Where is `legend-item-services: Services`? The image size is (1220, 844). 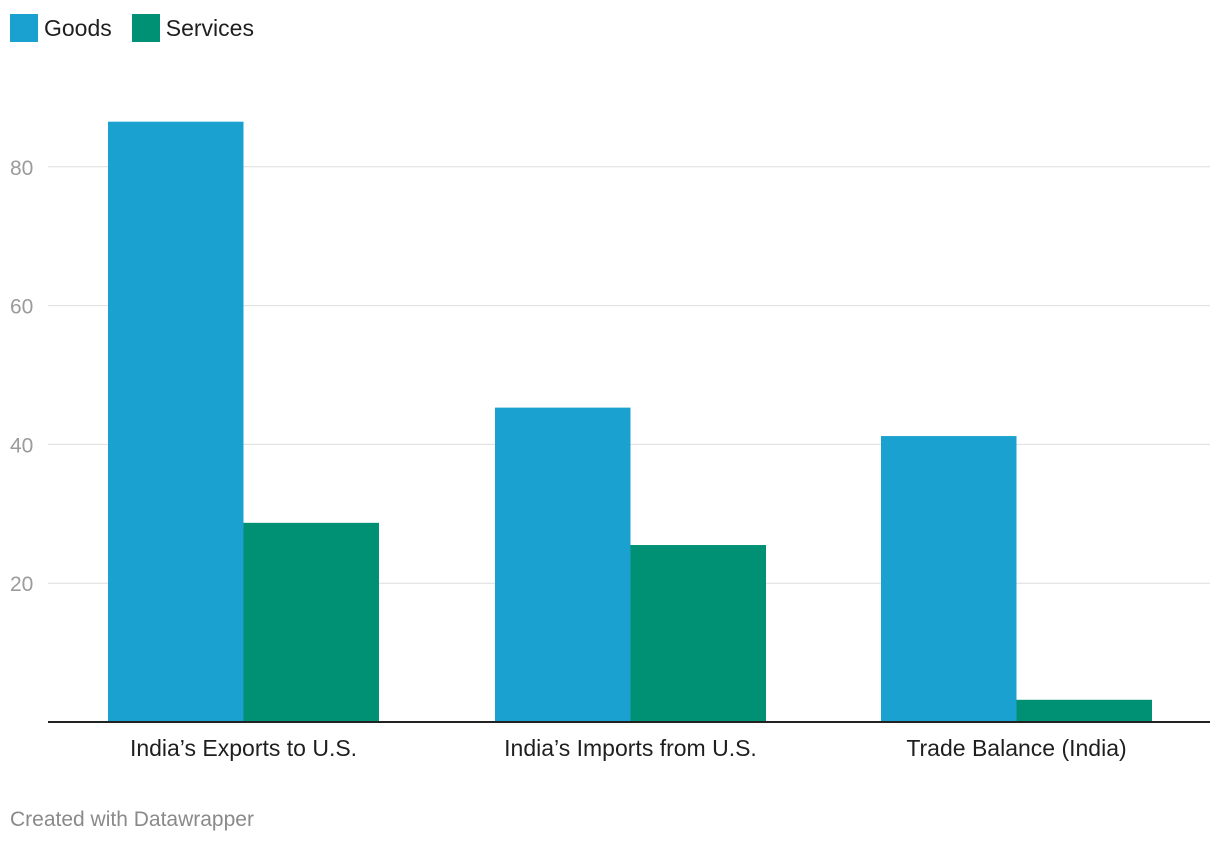 legend-item-services: Services is located at coordinates (192, 28).